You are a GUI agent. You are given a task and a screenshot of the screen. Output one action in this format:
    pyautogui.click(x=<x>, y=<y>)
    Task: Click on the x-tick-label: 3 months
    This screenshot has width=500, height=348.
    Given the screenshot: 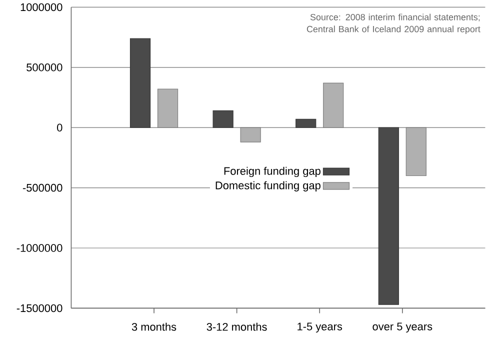 What is the action you would take?
    pyautogui.click(x=154, y=326)
    